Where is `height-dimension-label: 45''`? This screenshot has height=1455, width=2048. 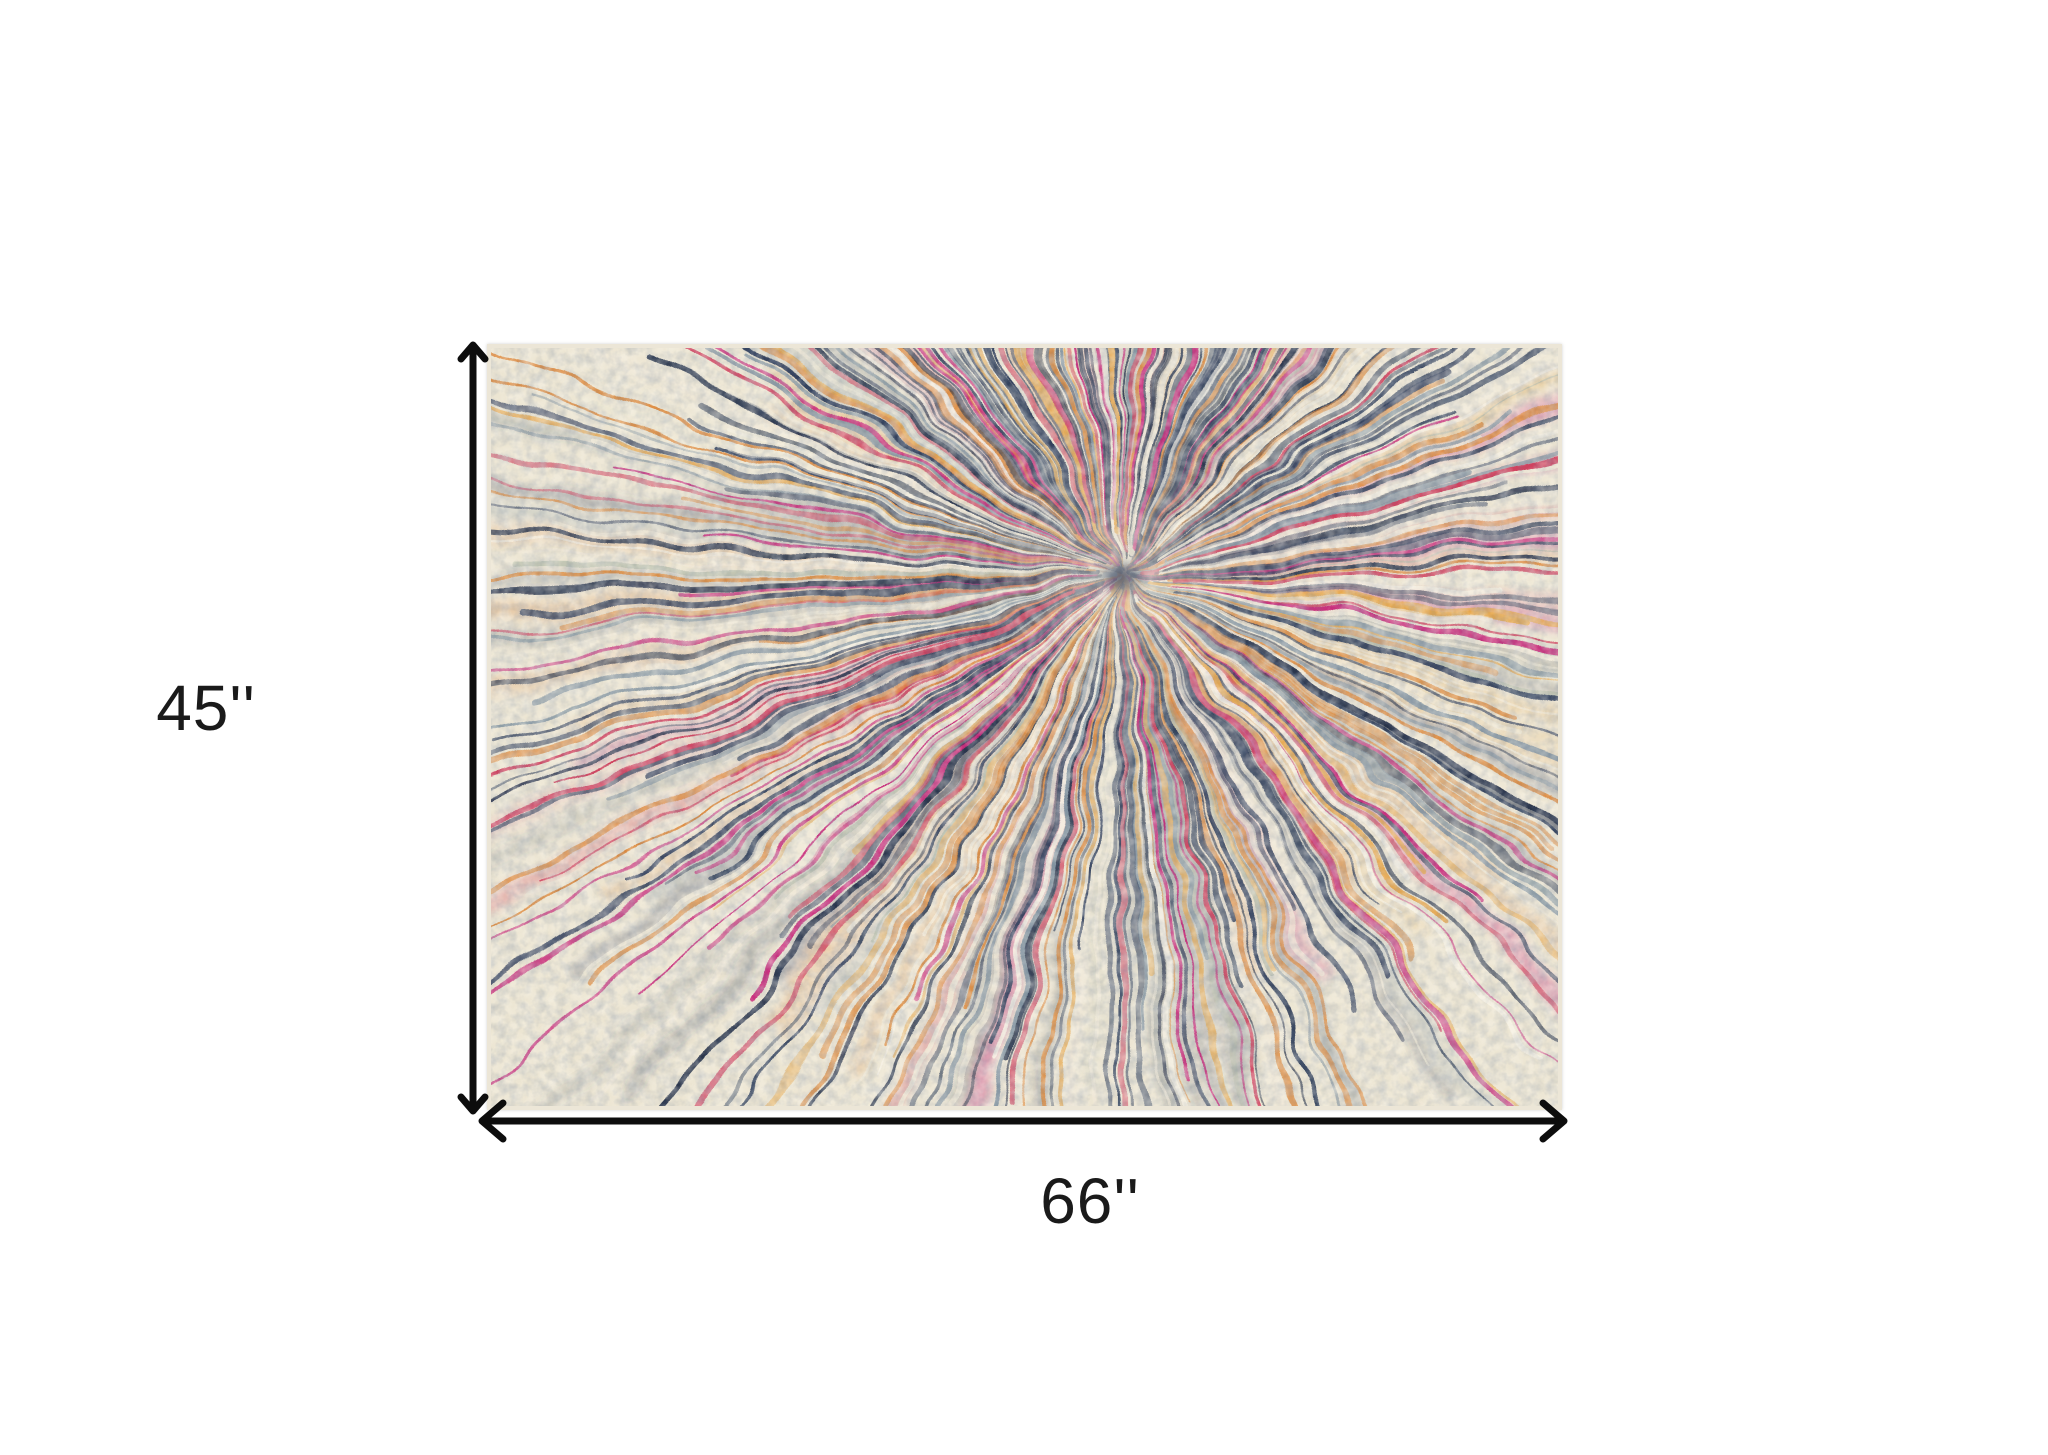 height-dimension-label: 45'' is located at coordinates (206, 708).